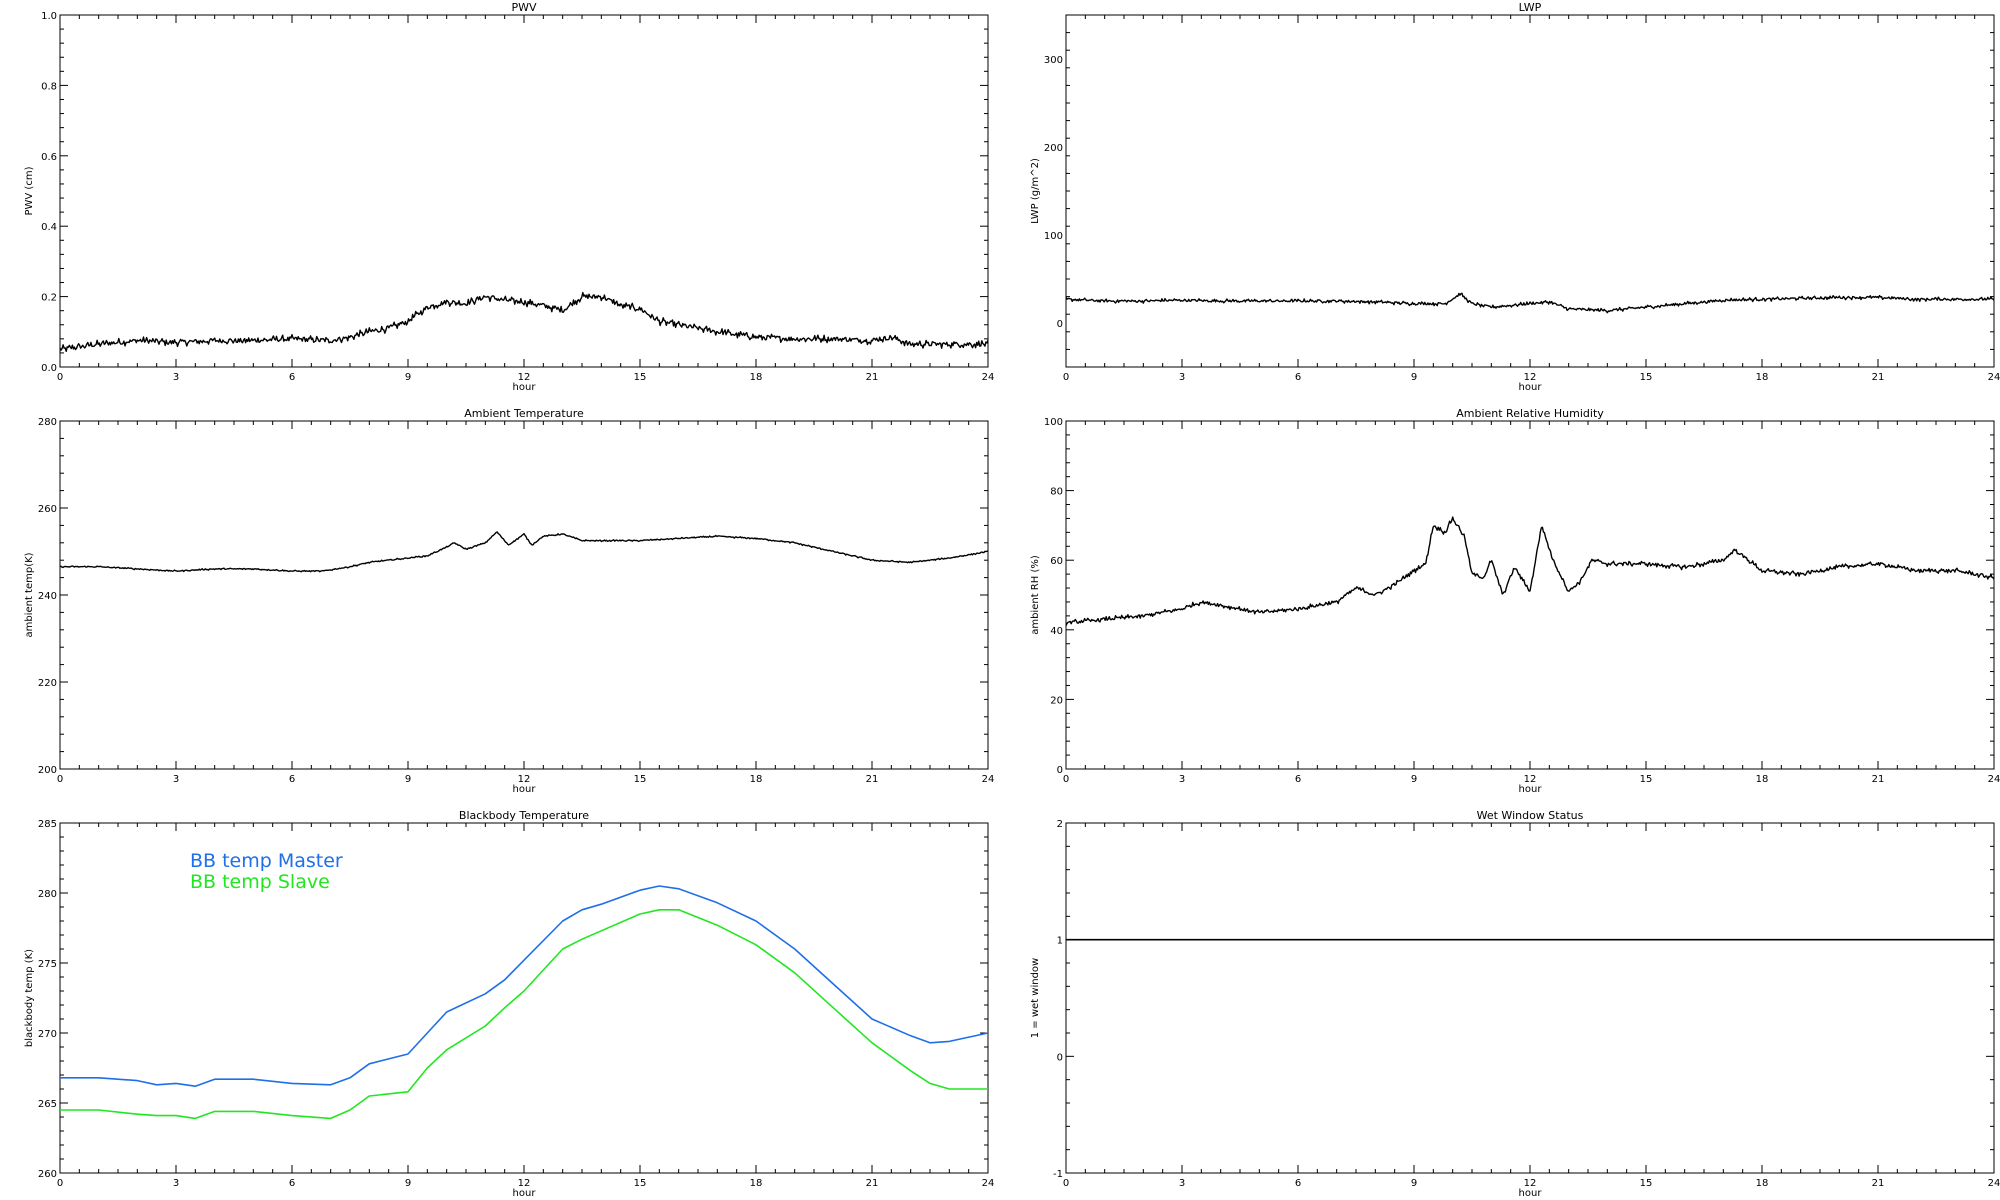 This screenshot has width=2000, height=1200. What do you see at coordinates (29, 190) in the screenshot?
I see `y-axis-label: PWV (cm)` at bounding box center [29, 190].